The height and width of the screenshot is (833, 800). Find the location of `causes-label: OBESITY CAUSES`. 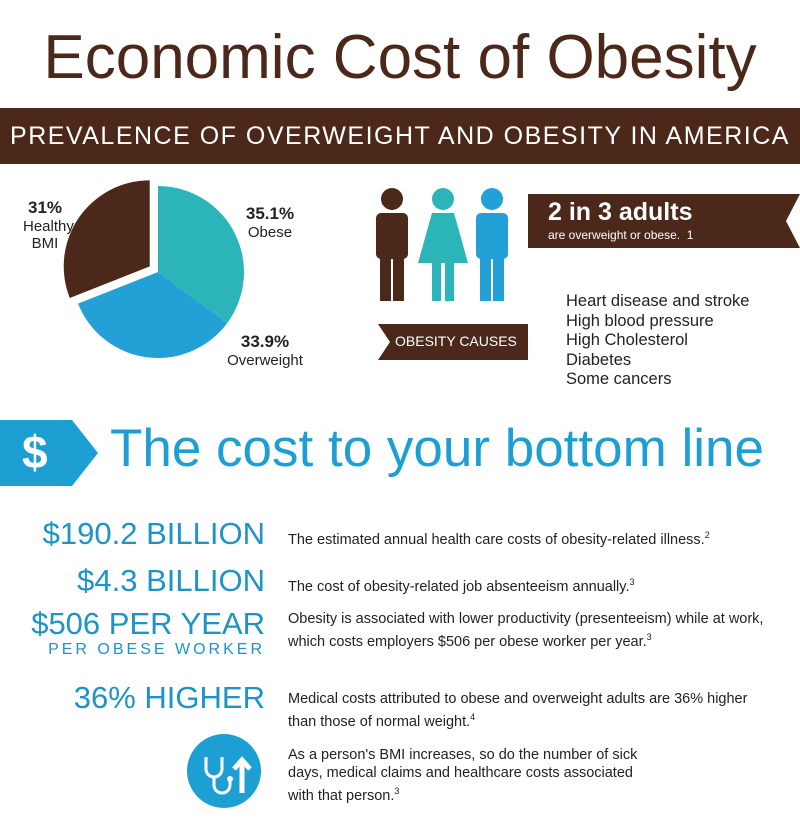

causes-label: OBESITY CAUSES is located at coordinates (456, 341).